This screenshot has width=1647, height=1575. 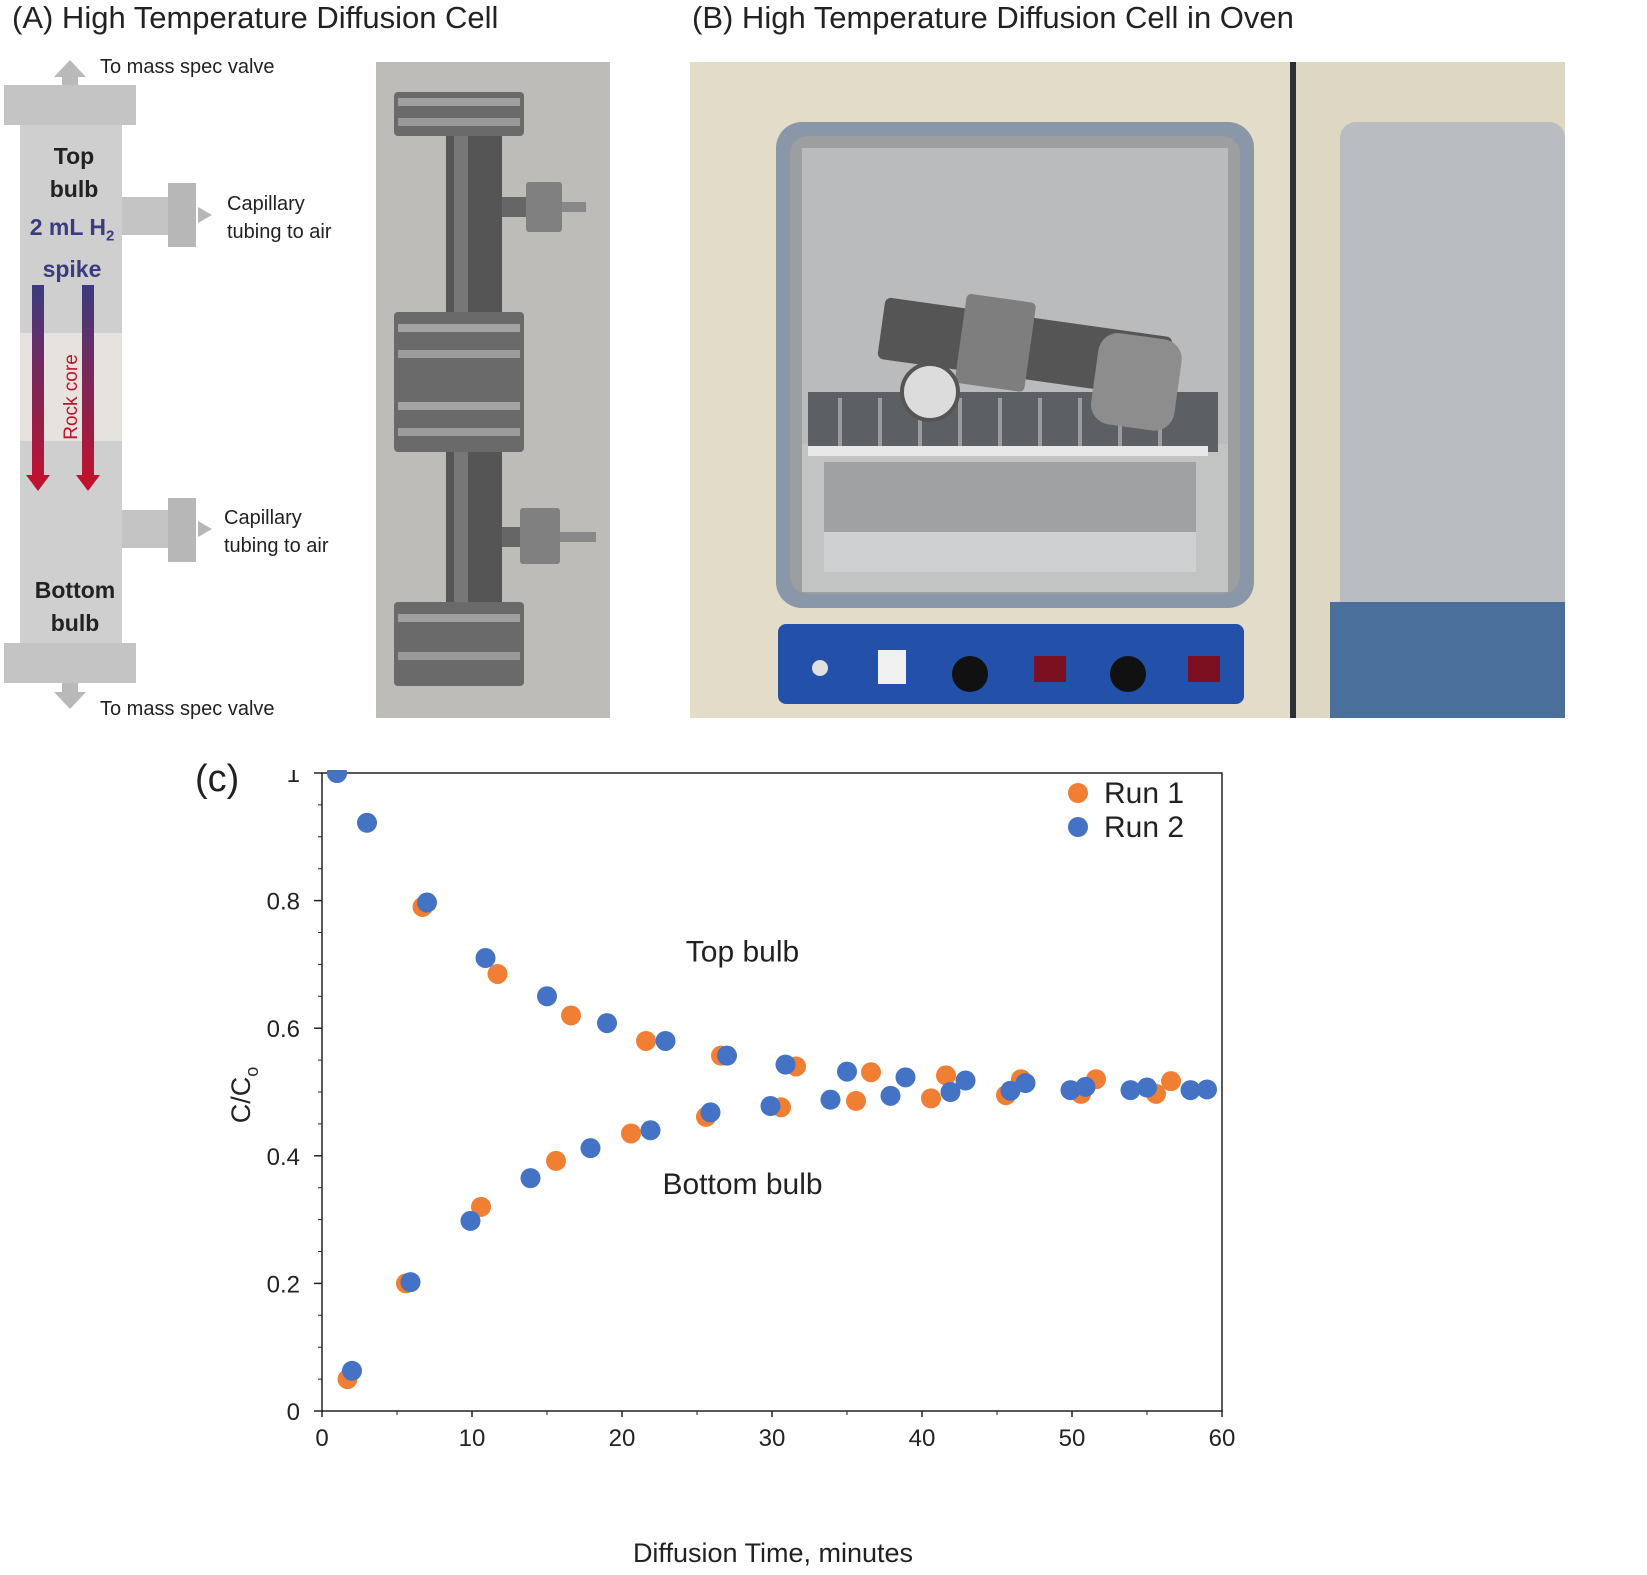 I want to click on capillary-bottom-arrow-icon, so click(x=205, y=529).